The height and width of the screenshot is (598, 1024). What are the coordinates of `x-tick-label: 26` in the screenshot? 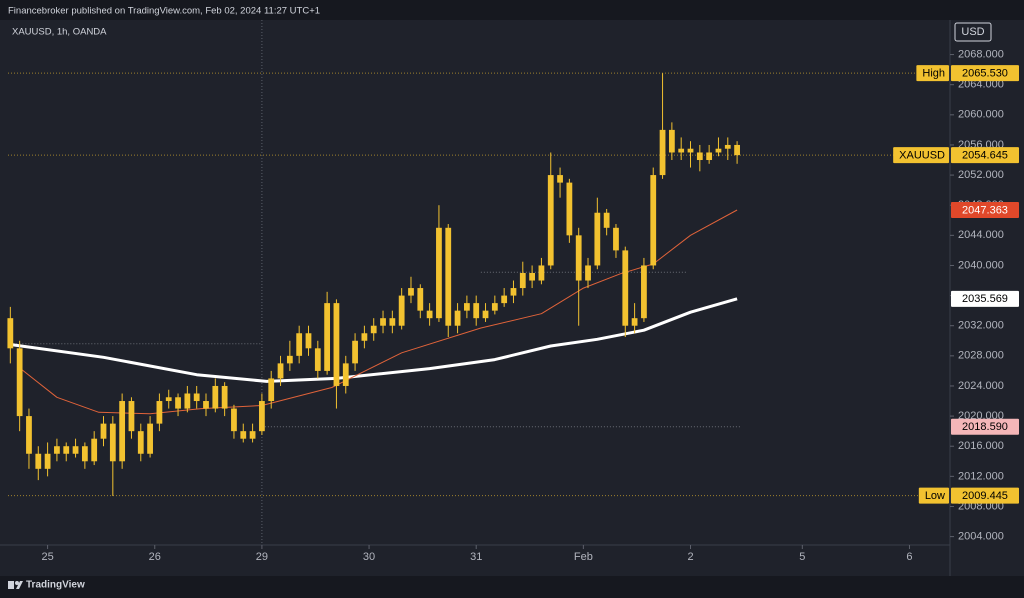 It's located at (155, 557).